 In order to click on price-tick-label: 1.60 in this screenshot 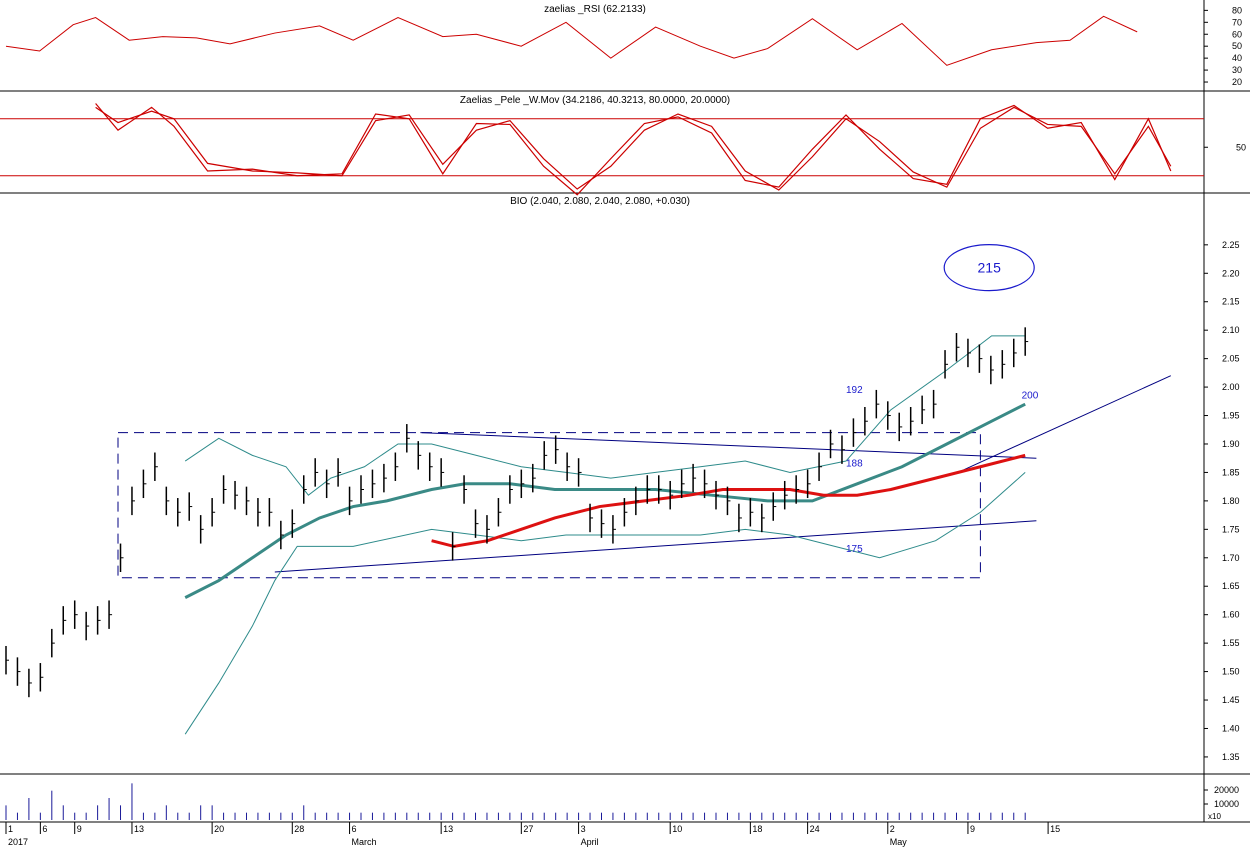, I will do `click(1231, 615)`.